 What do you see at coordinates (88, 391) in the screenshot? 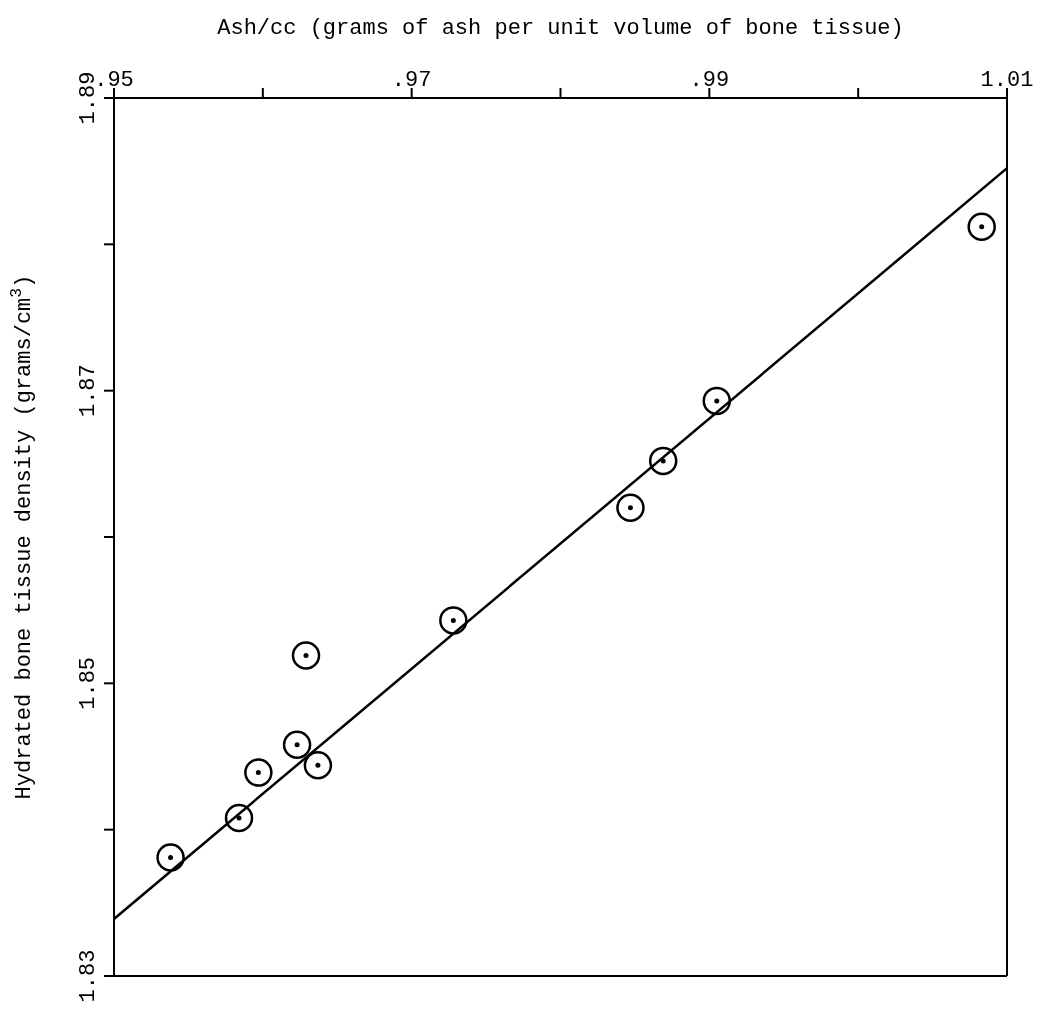
I see `y-tick-label: 1.87` at bounding box center [88, 391].